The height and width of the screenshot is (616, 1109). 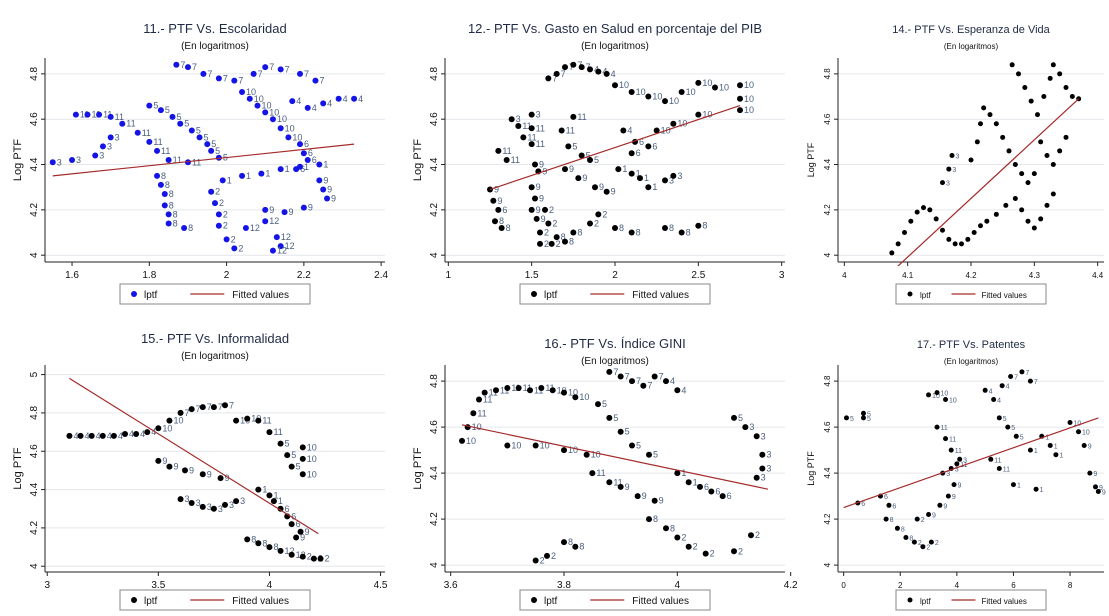 What do you see at coordinates (564, 585) in the screenshot?
I see `x-tick-label: 3.8` at bounding box center [564, 585].